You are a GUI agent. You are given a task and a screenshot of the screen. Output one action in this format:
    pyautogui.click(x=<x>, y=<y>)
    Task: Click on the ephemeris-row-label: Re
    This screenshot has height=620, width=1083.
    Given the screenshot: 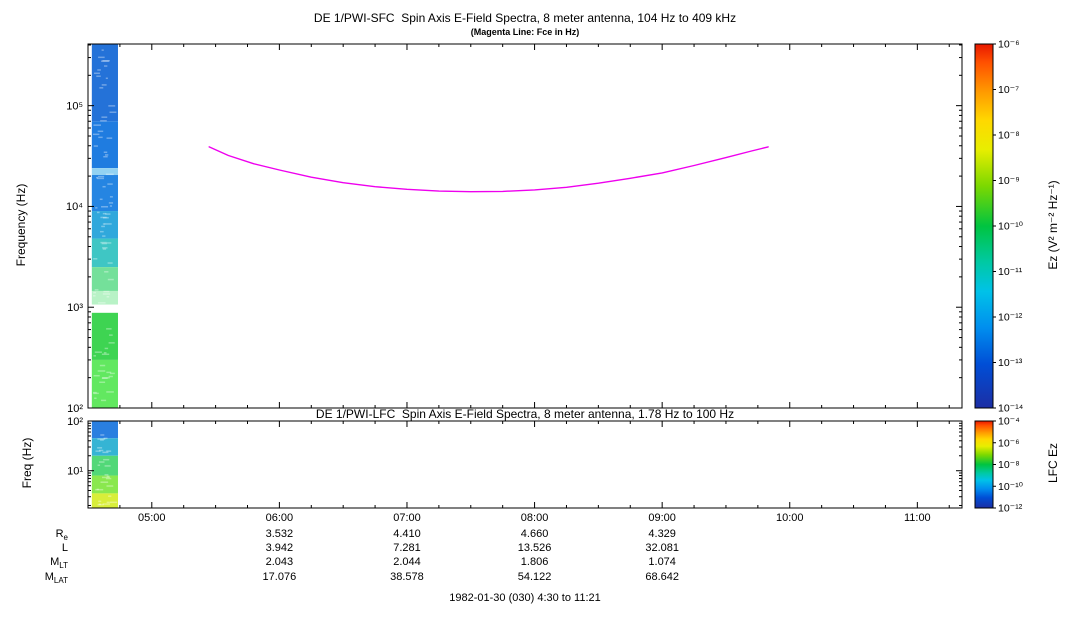 What is the action you would take?
    pyautogui.click(x=62, y=535)
    